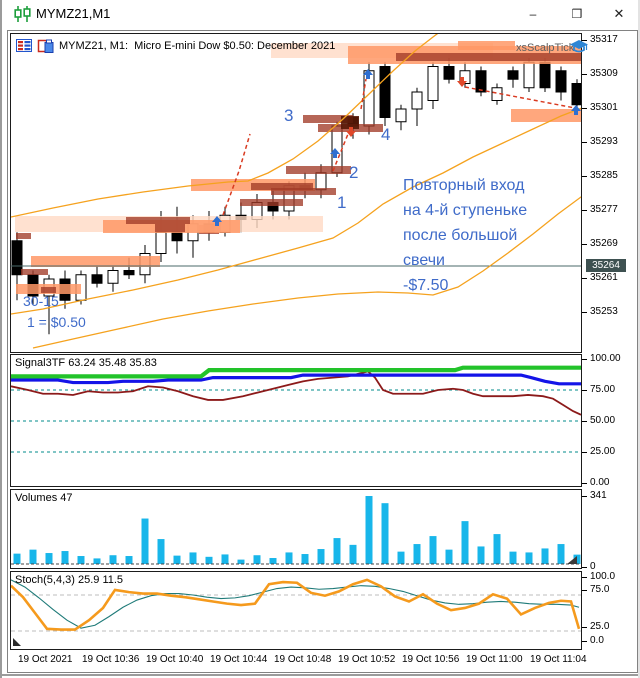 The image size is (640, 678). What do you see at coordinates (1, 339) in the screenshot?
I see `window-left-edge` at bounding box center [1, 339].